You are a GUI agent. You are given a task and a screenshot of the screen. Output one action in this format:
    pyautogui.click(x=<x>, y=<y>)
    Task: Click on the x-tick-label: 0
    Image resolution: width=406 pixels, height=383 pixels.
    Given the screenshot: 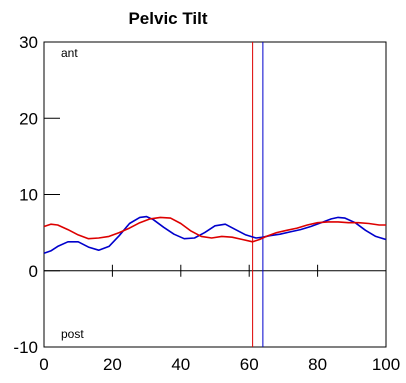 What is the action you would take?
    pyautogui.click(x=43, y=364)
    